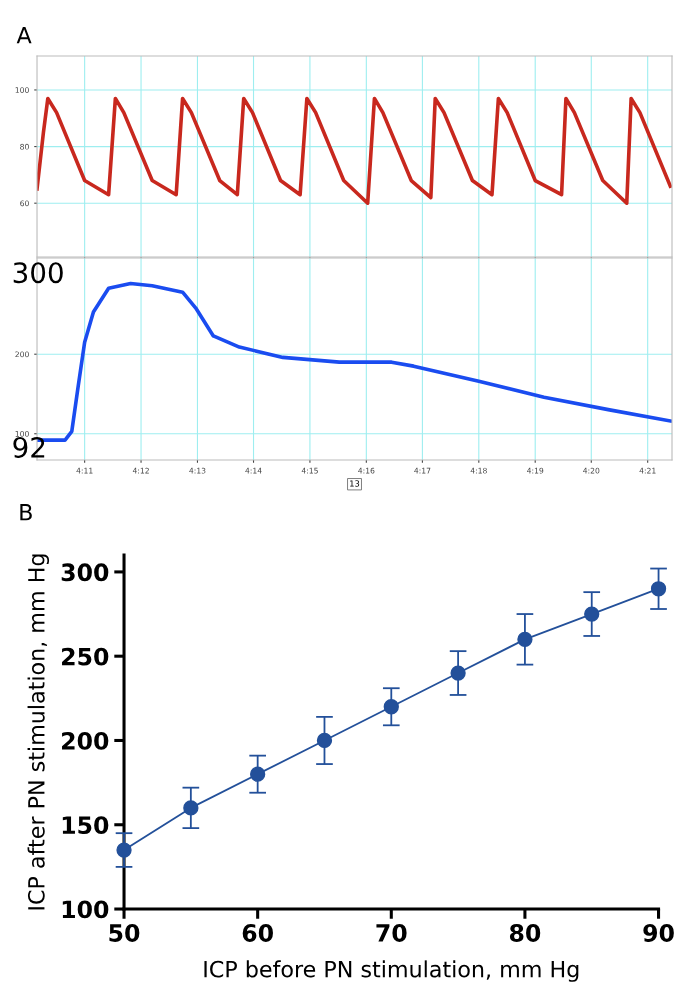 This screenshot has height=1005, width=683. What do you see at coordinates (391, 933) in the screenshot?
I see `x-tick-label: 70` at bounding box center [391, 933].